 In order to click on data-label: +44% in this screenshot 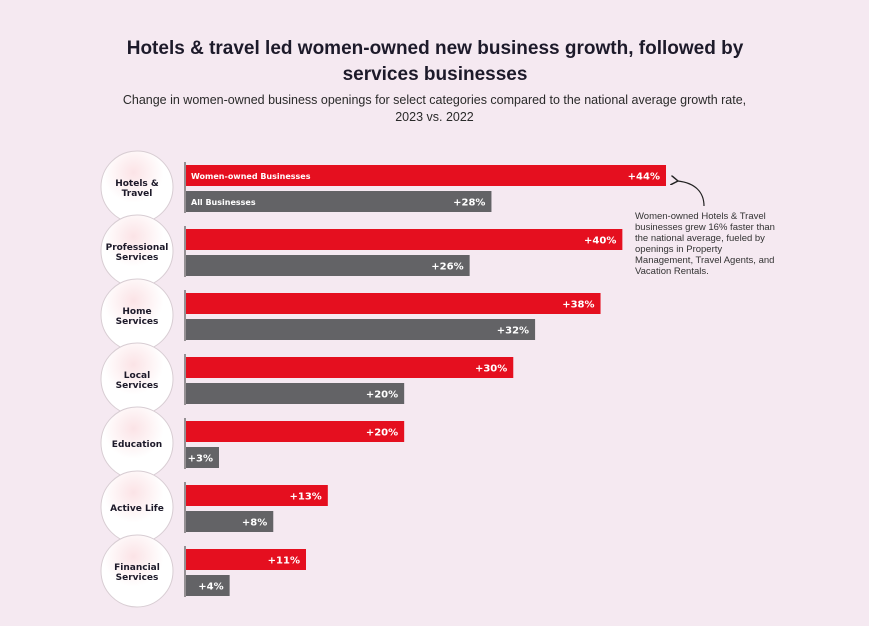, I will do `click(644, 177)`.